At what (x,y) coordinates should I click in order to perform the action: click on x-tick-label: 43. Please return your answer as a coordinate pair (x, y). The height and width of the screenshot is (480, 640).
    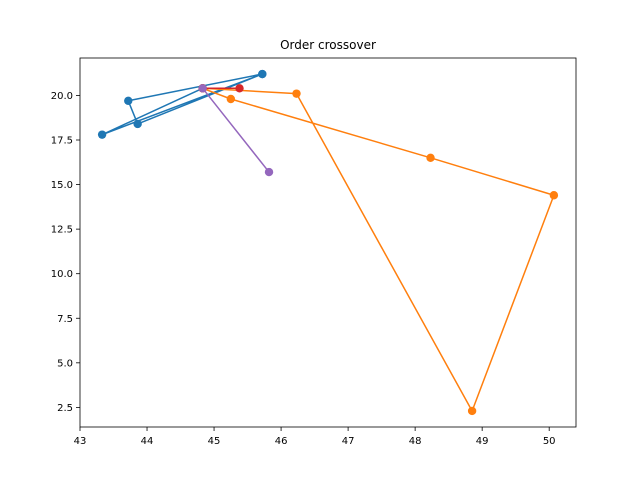
    Looking at the image, I should click on (80, 441).